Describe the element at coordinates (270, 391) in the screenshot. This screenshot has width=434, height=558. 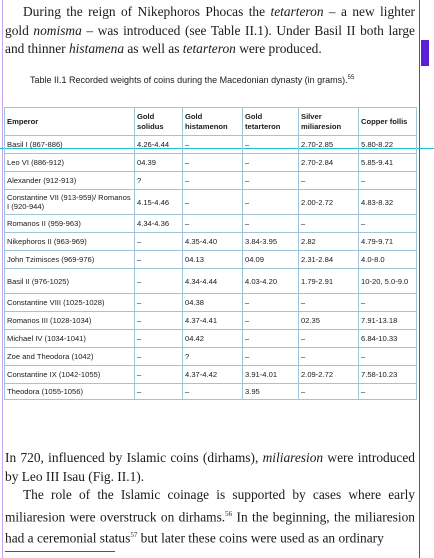
I see `table-cell: 3.95` at that location.